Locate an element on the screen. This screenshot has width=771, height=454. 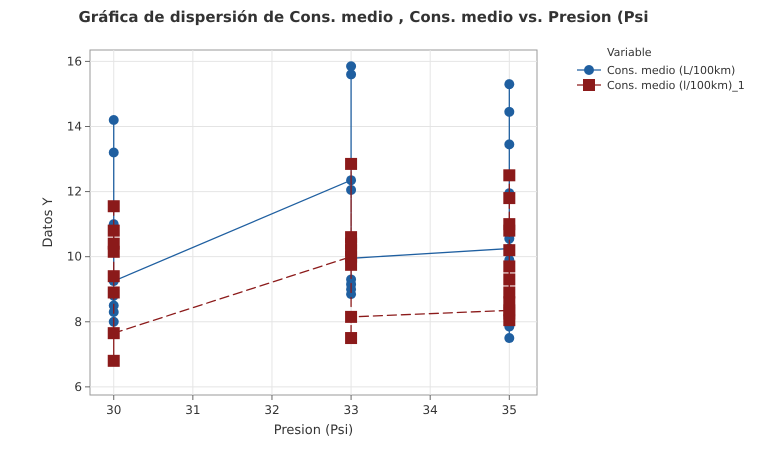
y-axis-title: Datos Y is located at coordinates (48, 223).